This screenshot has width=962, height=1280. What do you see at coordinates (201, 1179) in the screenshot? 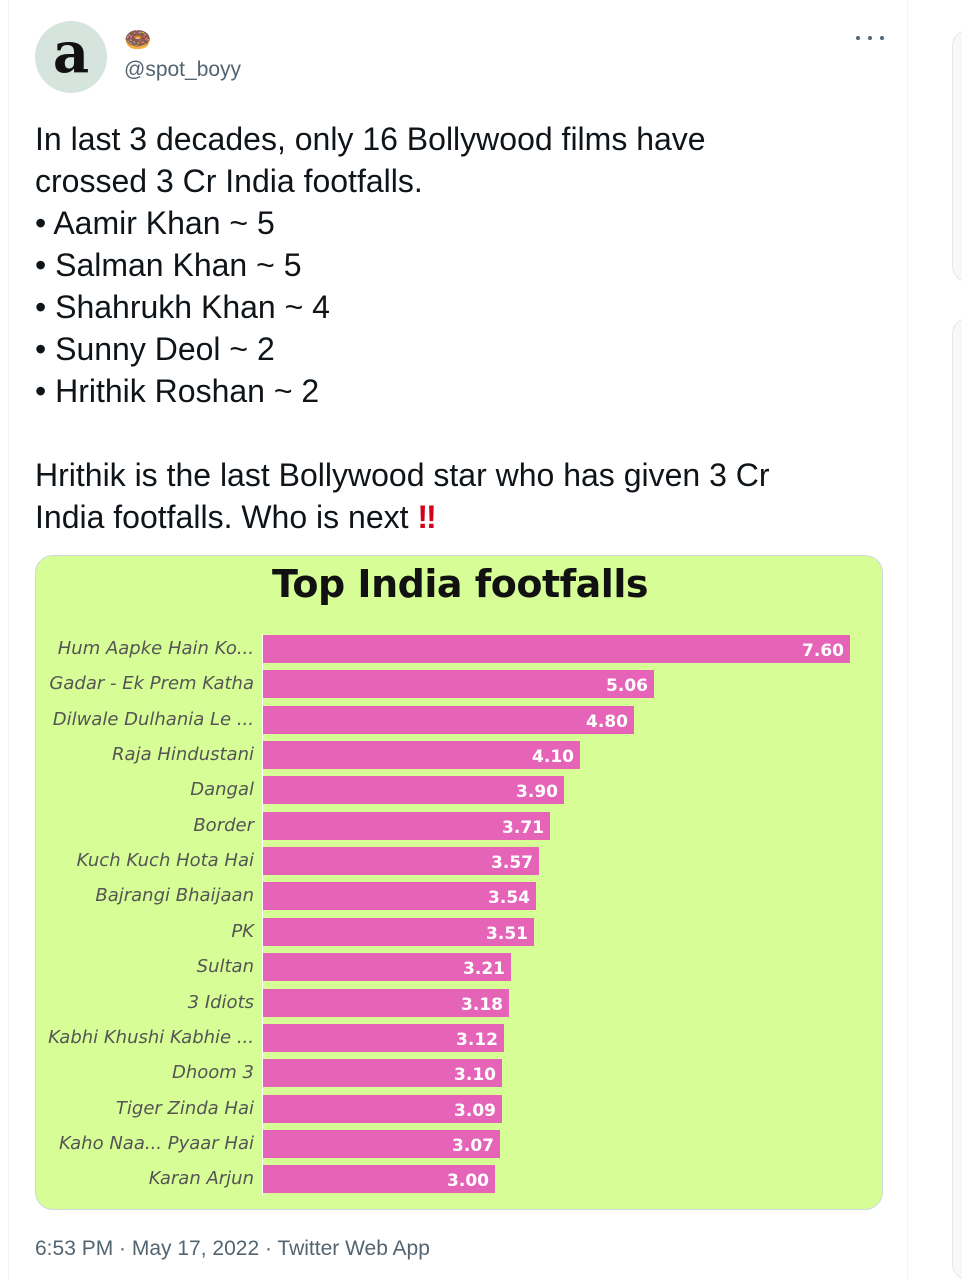
I see `category-label: Karan Arjun` at bounding box center [201, 1179].